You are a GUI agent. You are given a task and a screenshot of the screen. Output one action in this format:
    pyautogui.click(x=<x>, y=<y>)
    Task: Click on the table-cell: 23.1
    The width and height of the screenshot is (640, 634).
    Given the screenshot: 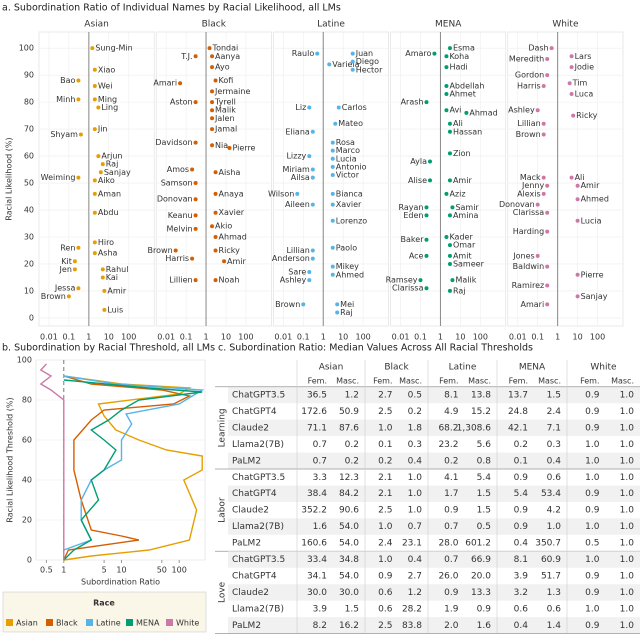 What is the action you would take?
    pyautogui.click(x=412, y=544)
    